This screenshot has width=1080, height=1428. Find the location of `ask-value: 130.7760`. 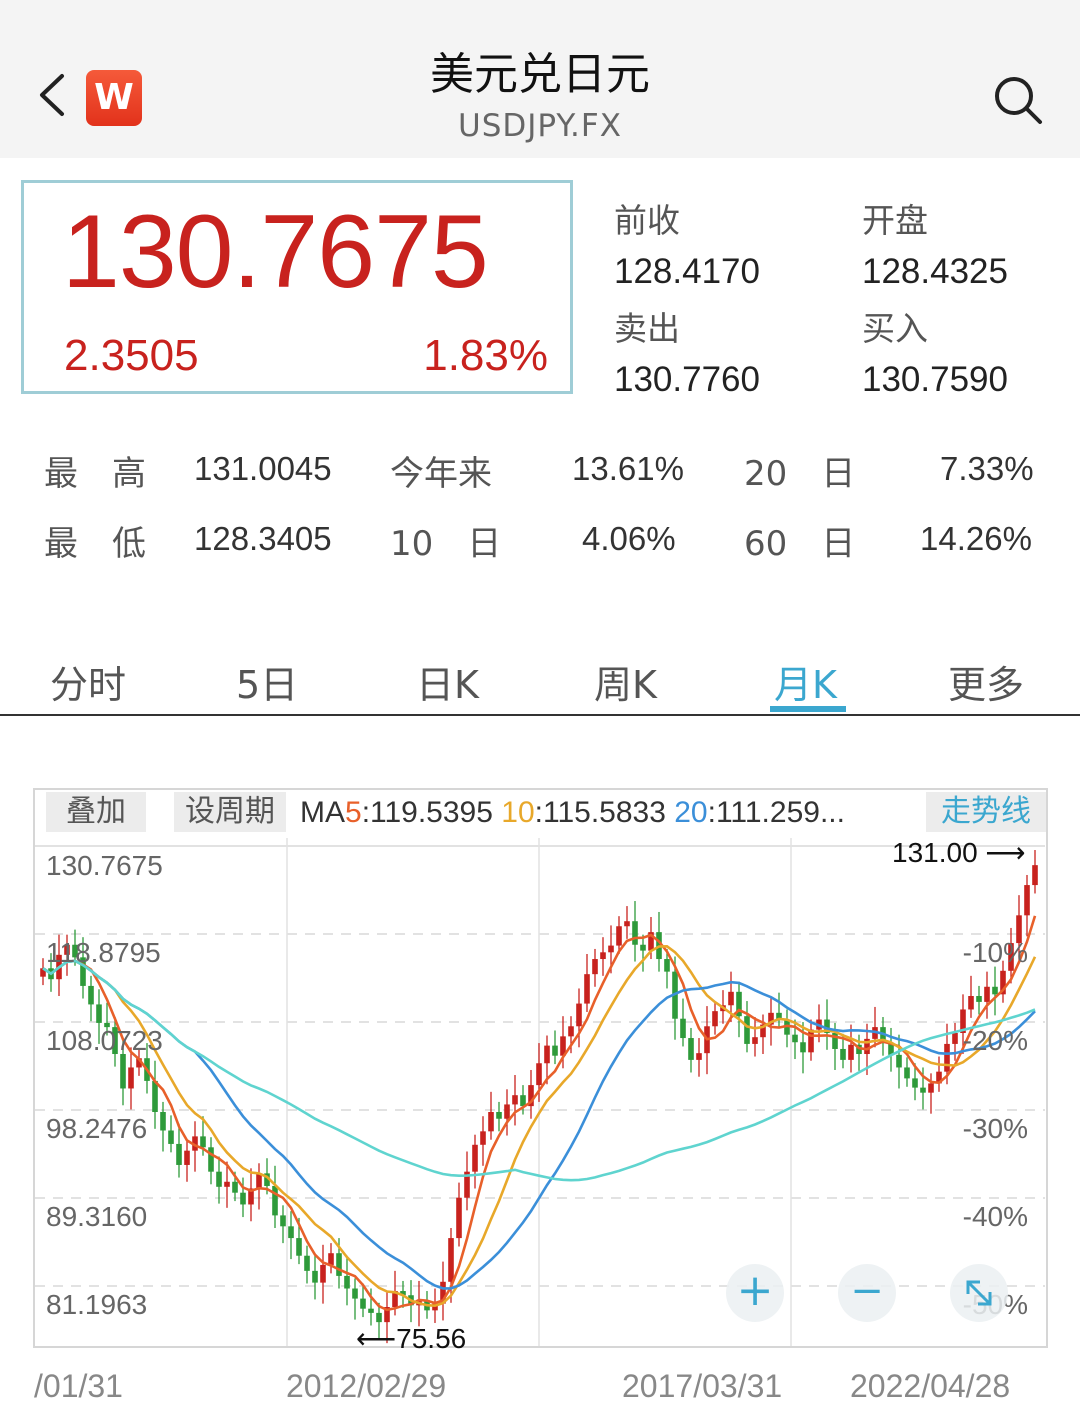

ask-value: 130.7760 is located at coordinates (687, 379).